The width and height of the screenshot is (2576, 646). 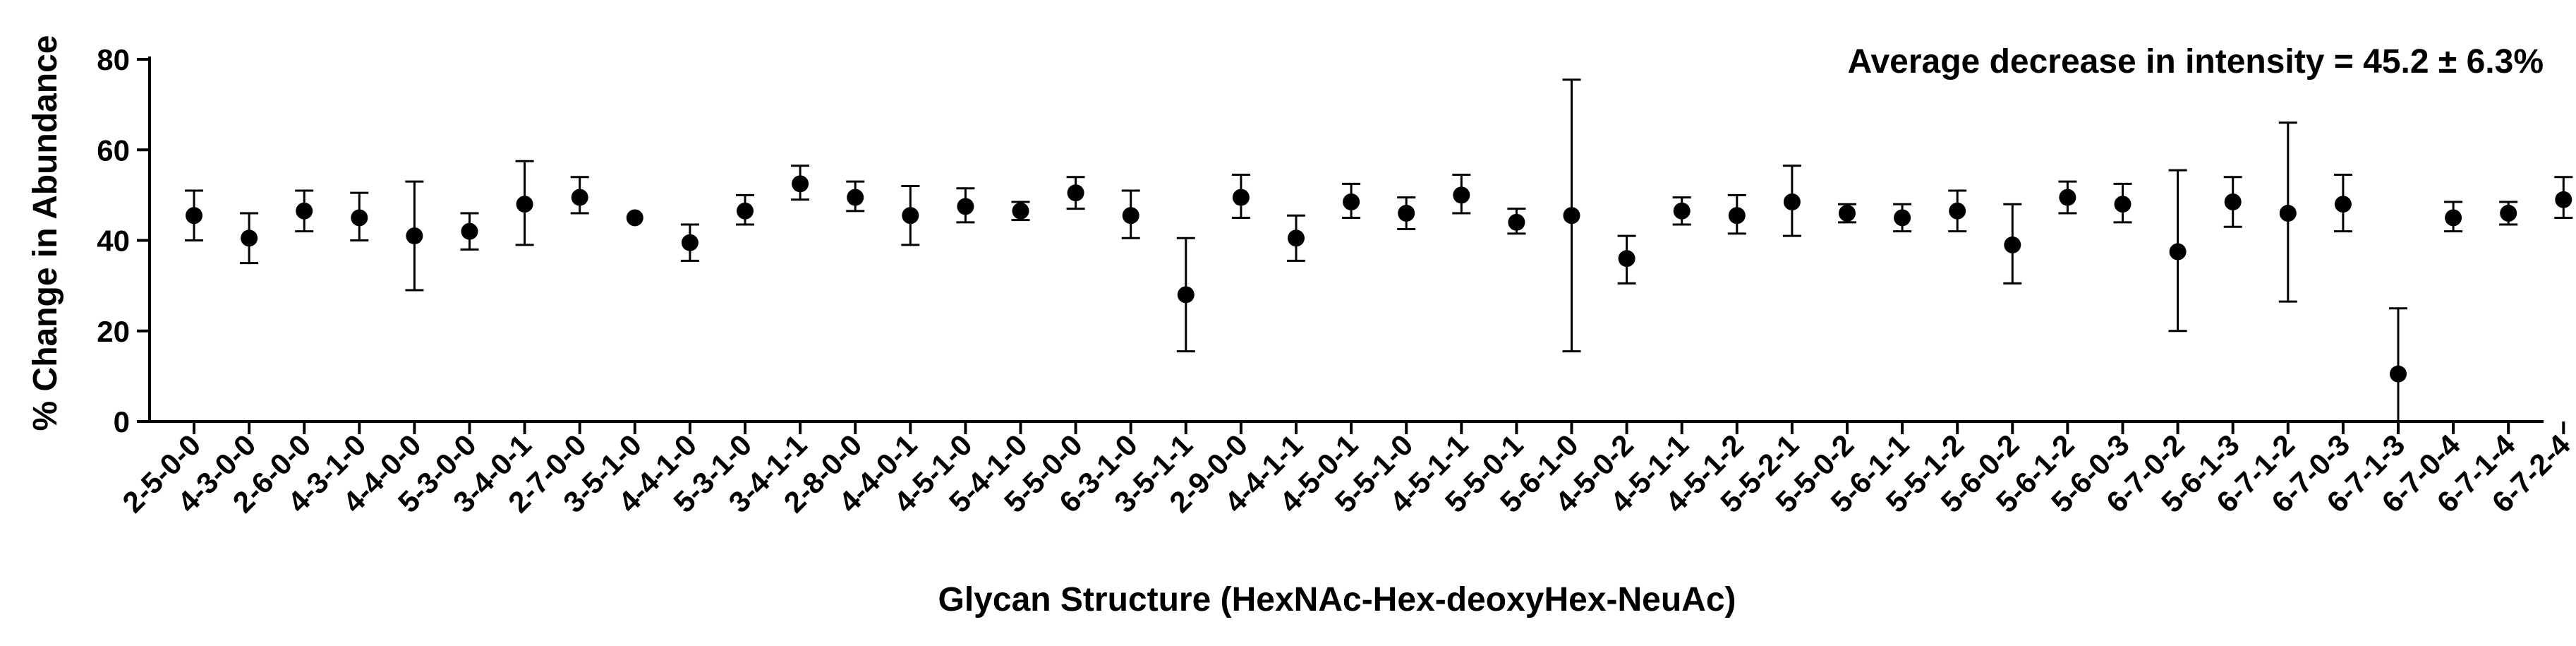 What do you see at coordinates (114, 150) in the screenshot?
I see `y-tick-label: 60` at bounding box center [114, 150].